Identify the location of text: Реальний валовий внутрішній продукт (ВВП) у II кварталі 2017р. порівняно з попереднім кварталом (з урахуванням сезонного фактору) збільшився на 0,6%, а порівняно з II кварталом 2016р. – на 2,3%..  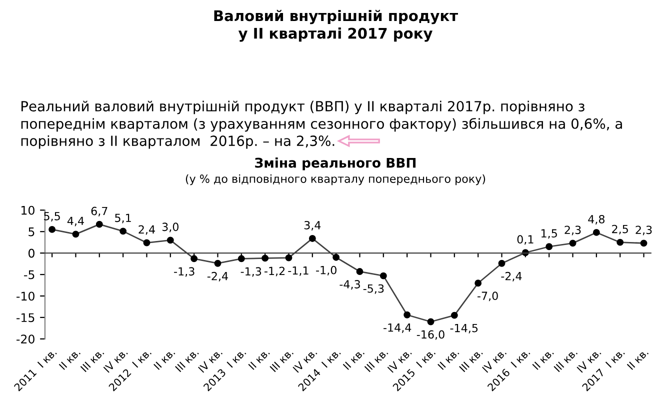
(321, 124).